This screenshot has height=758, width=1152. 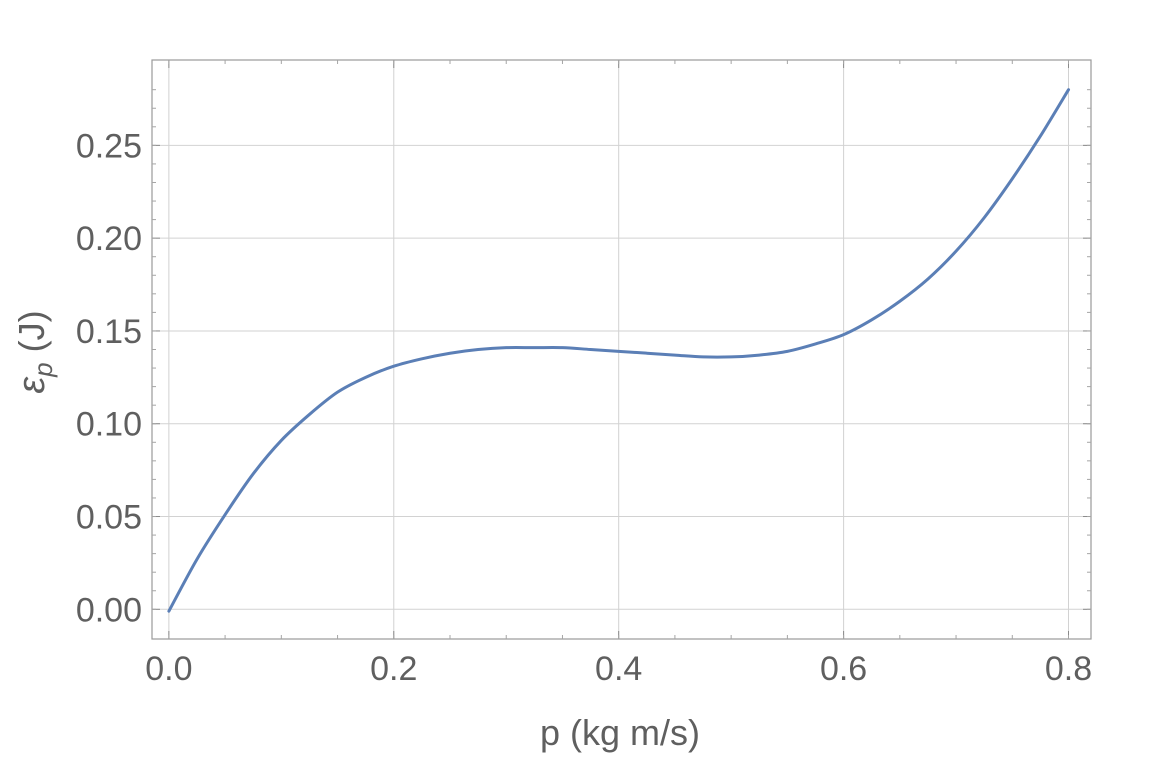 What do you see at coordinates (109, 146) in the screenshot?
I see `y-tick-label: 0.25` at bounding box center [109, 146].